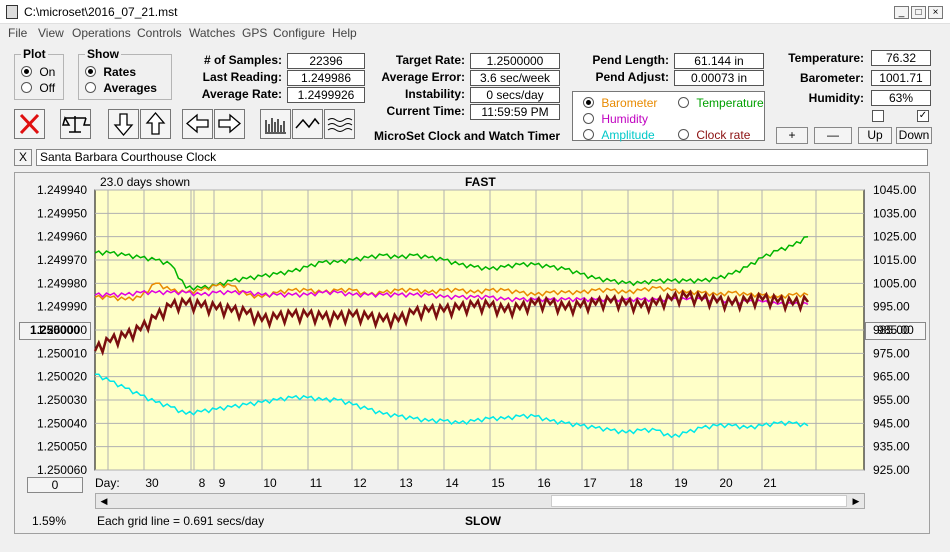 This screenshot has width=950, height=552. Describe the element at coordinates (62, 283) in the screenshot. I see `left-tick-label: 1.249980` at that location.